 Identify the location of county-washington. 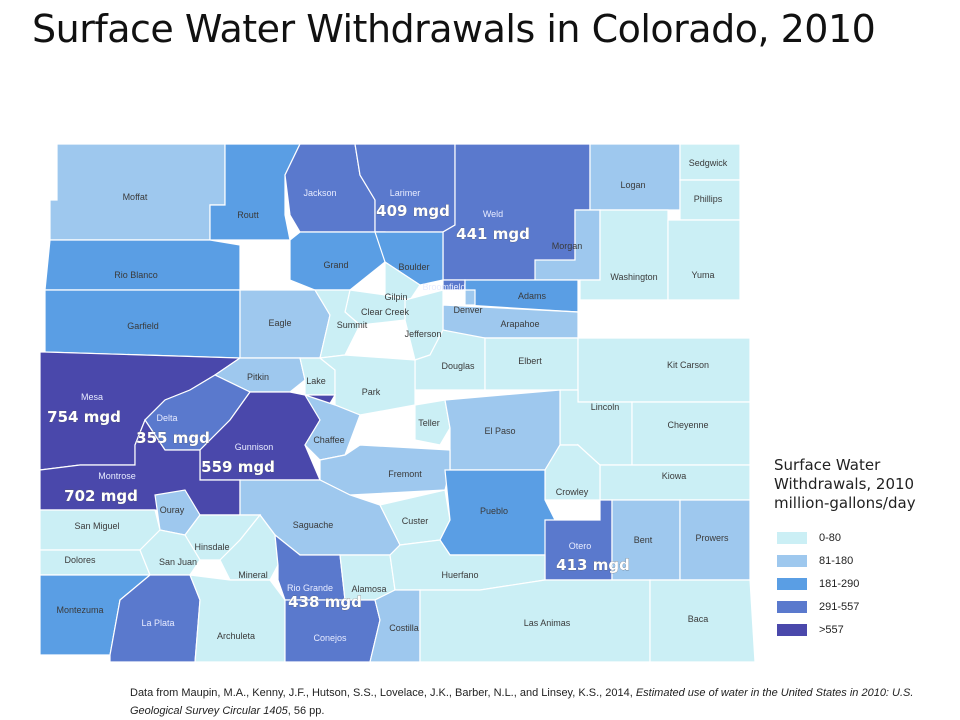
(624, 255).